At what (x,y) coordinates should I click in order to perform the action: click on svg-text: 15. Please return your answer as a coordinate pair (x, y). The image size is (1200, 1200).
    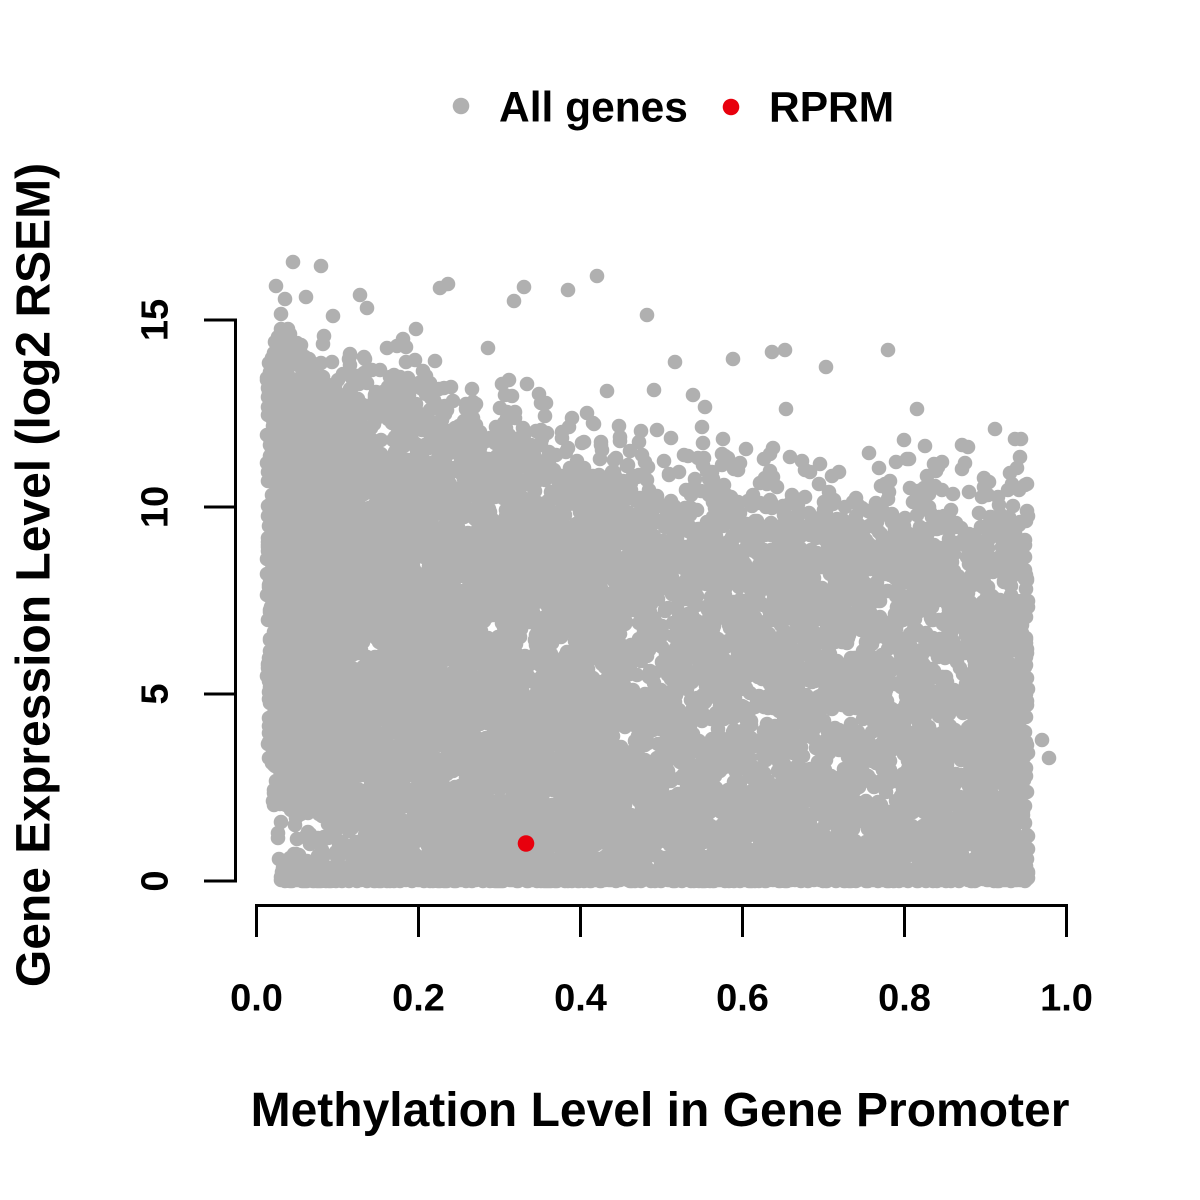
    Looking at the image, I should click on (156, 320).